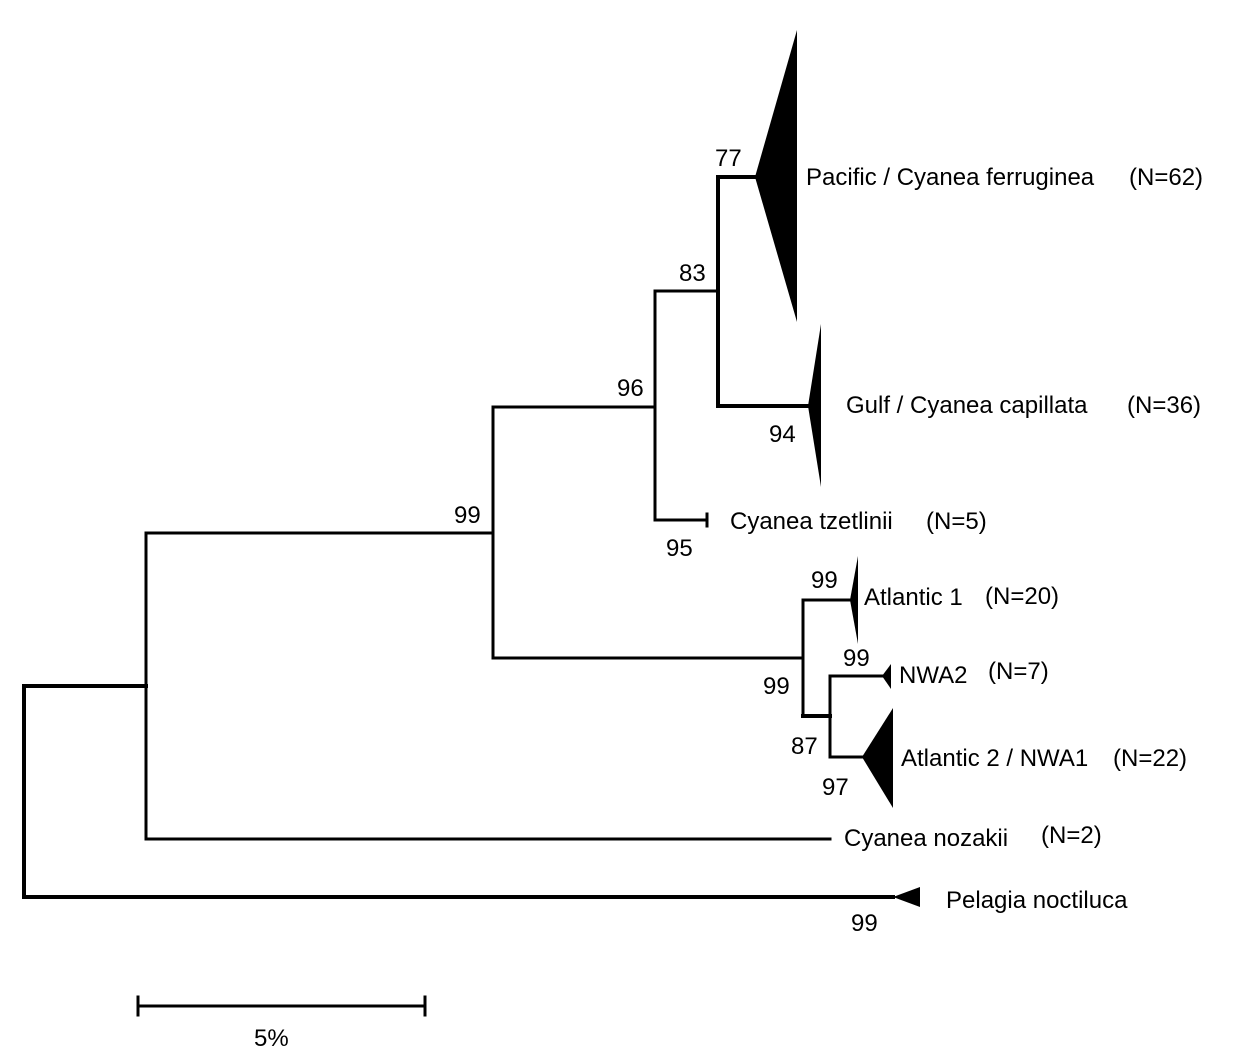 The width and height of the screenshot is (1248, 1050). Describe the element at coordinates (950, 177) in the screenshot. I see `clade-label-pacific: Pacific / Cyanea ferruginea` at that location.